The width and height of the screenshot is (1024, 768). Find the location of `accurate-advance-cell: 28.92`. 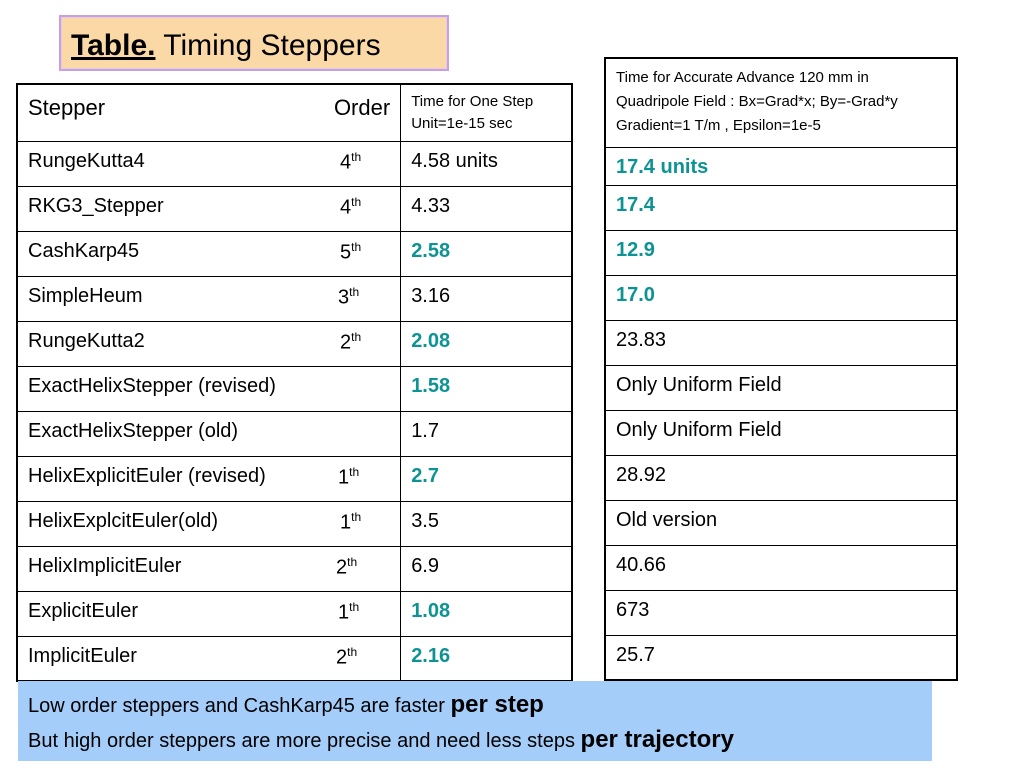

accurate-advance-cell: 28.92 is located at coordinates (781, 477).